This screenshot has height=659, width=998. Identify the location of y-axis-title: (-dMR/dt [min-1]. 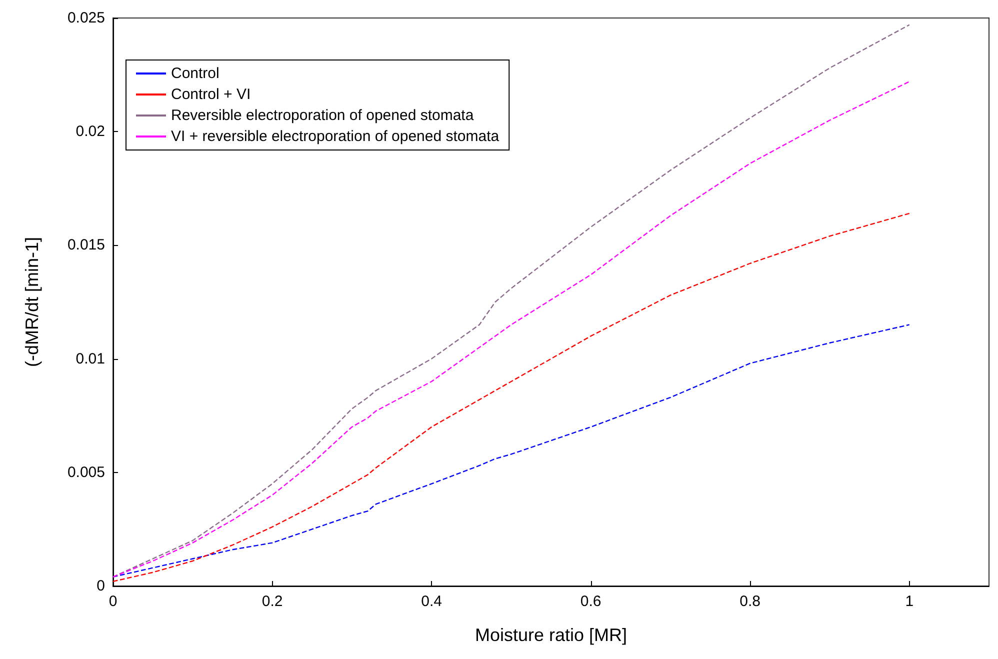
(32, 302).